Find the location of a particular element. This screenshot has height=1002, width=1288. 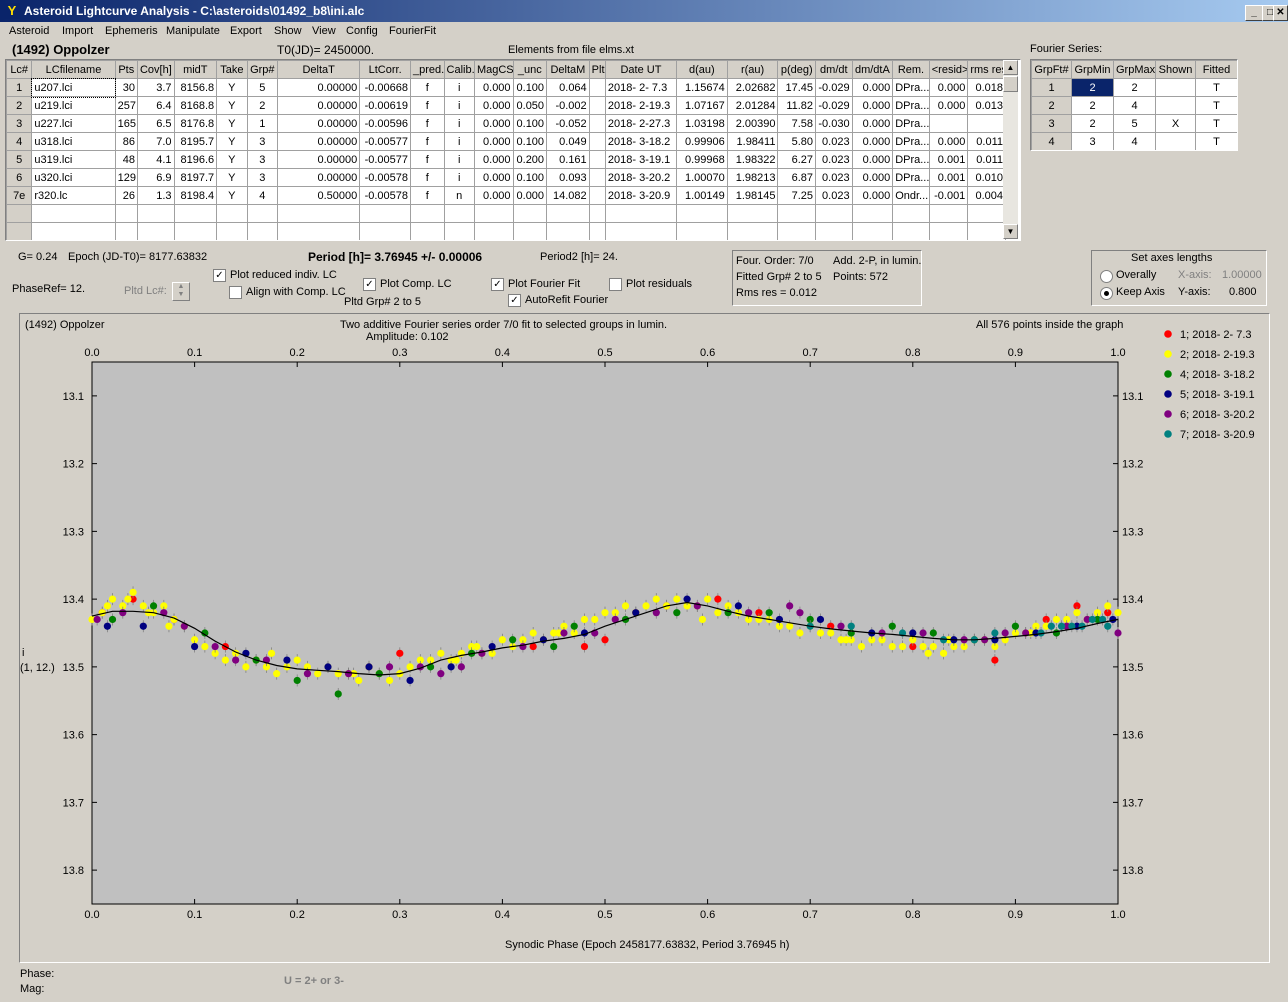

fourier-col-header: GrpMax is located at coordinates (1134, 69).